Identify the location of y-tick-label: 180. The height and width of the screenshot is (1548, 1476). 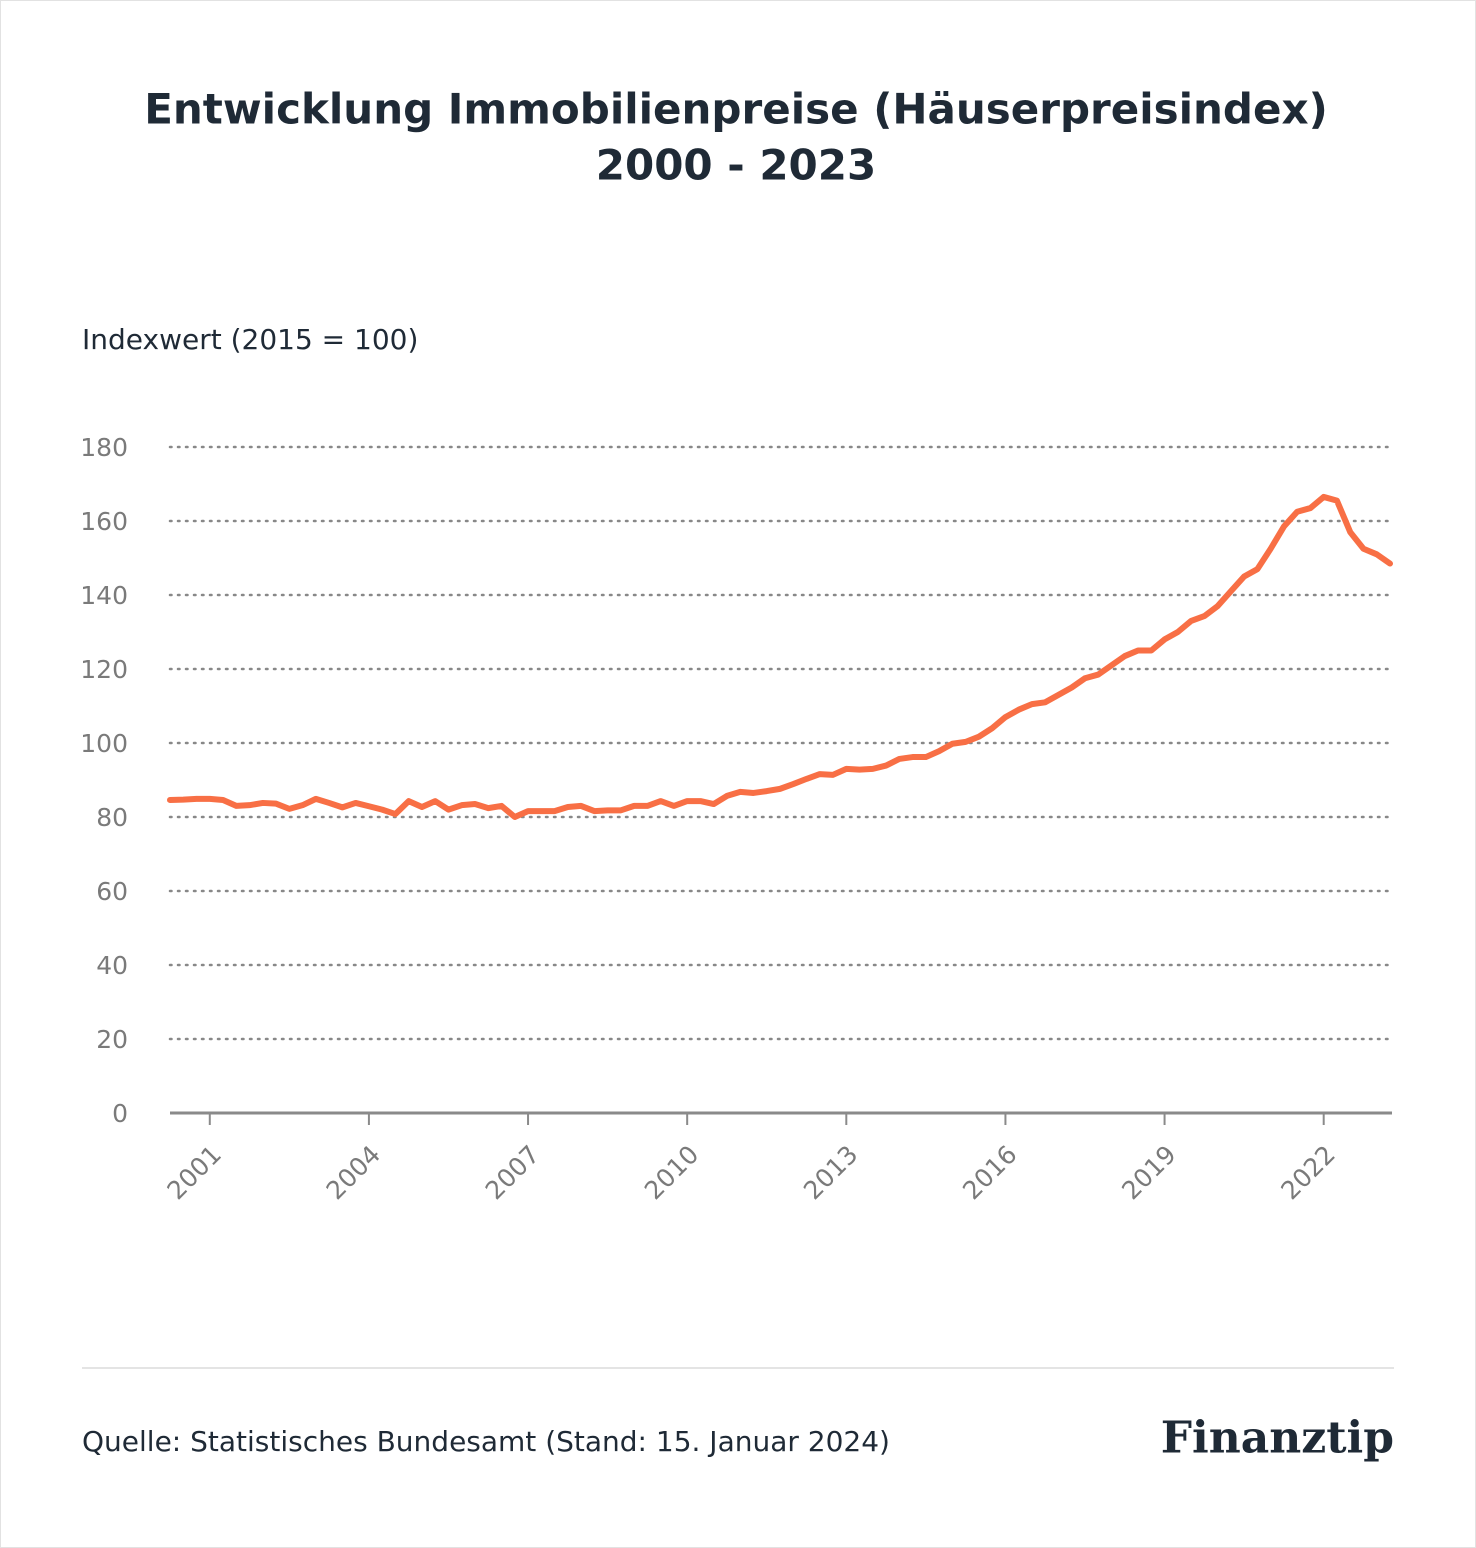
(104, 447).